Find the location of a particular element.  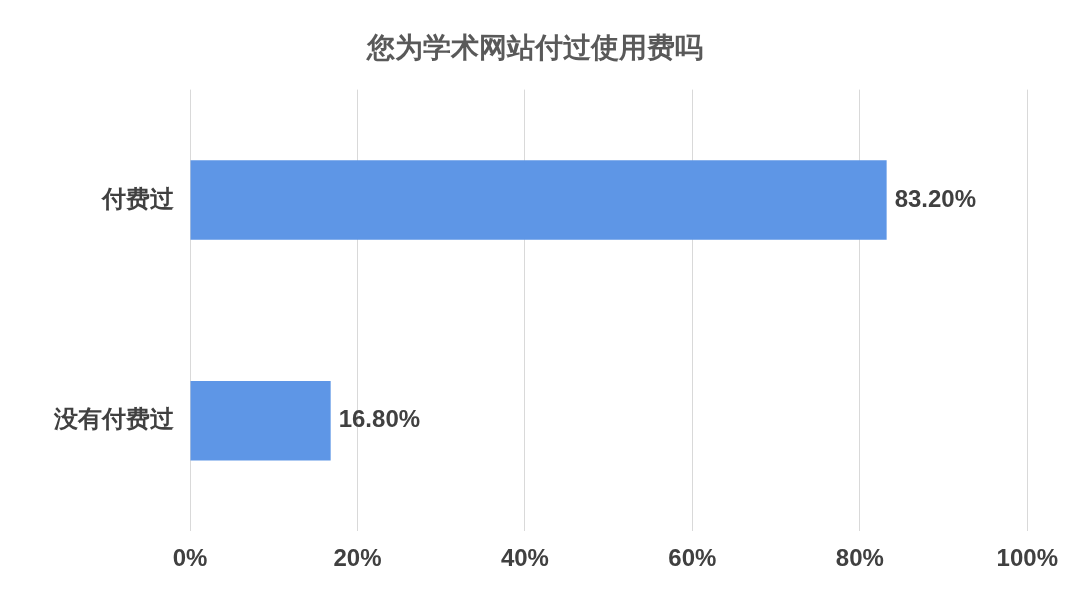

data-label: 16.80% is located at coordinates (379, 419).